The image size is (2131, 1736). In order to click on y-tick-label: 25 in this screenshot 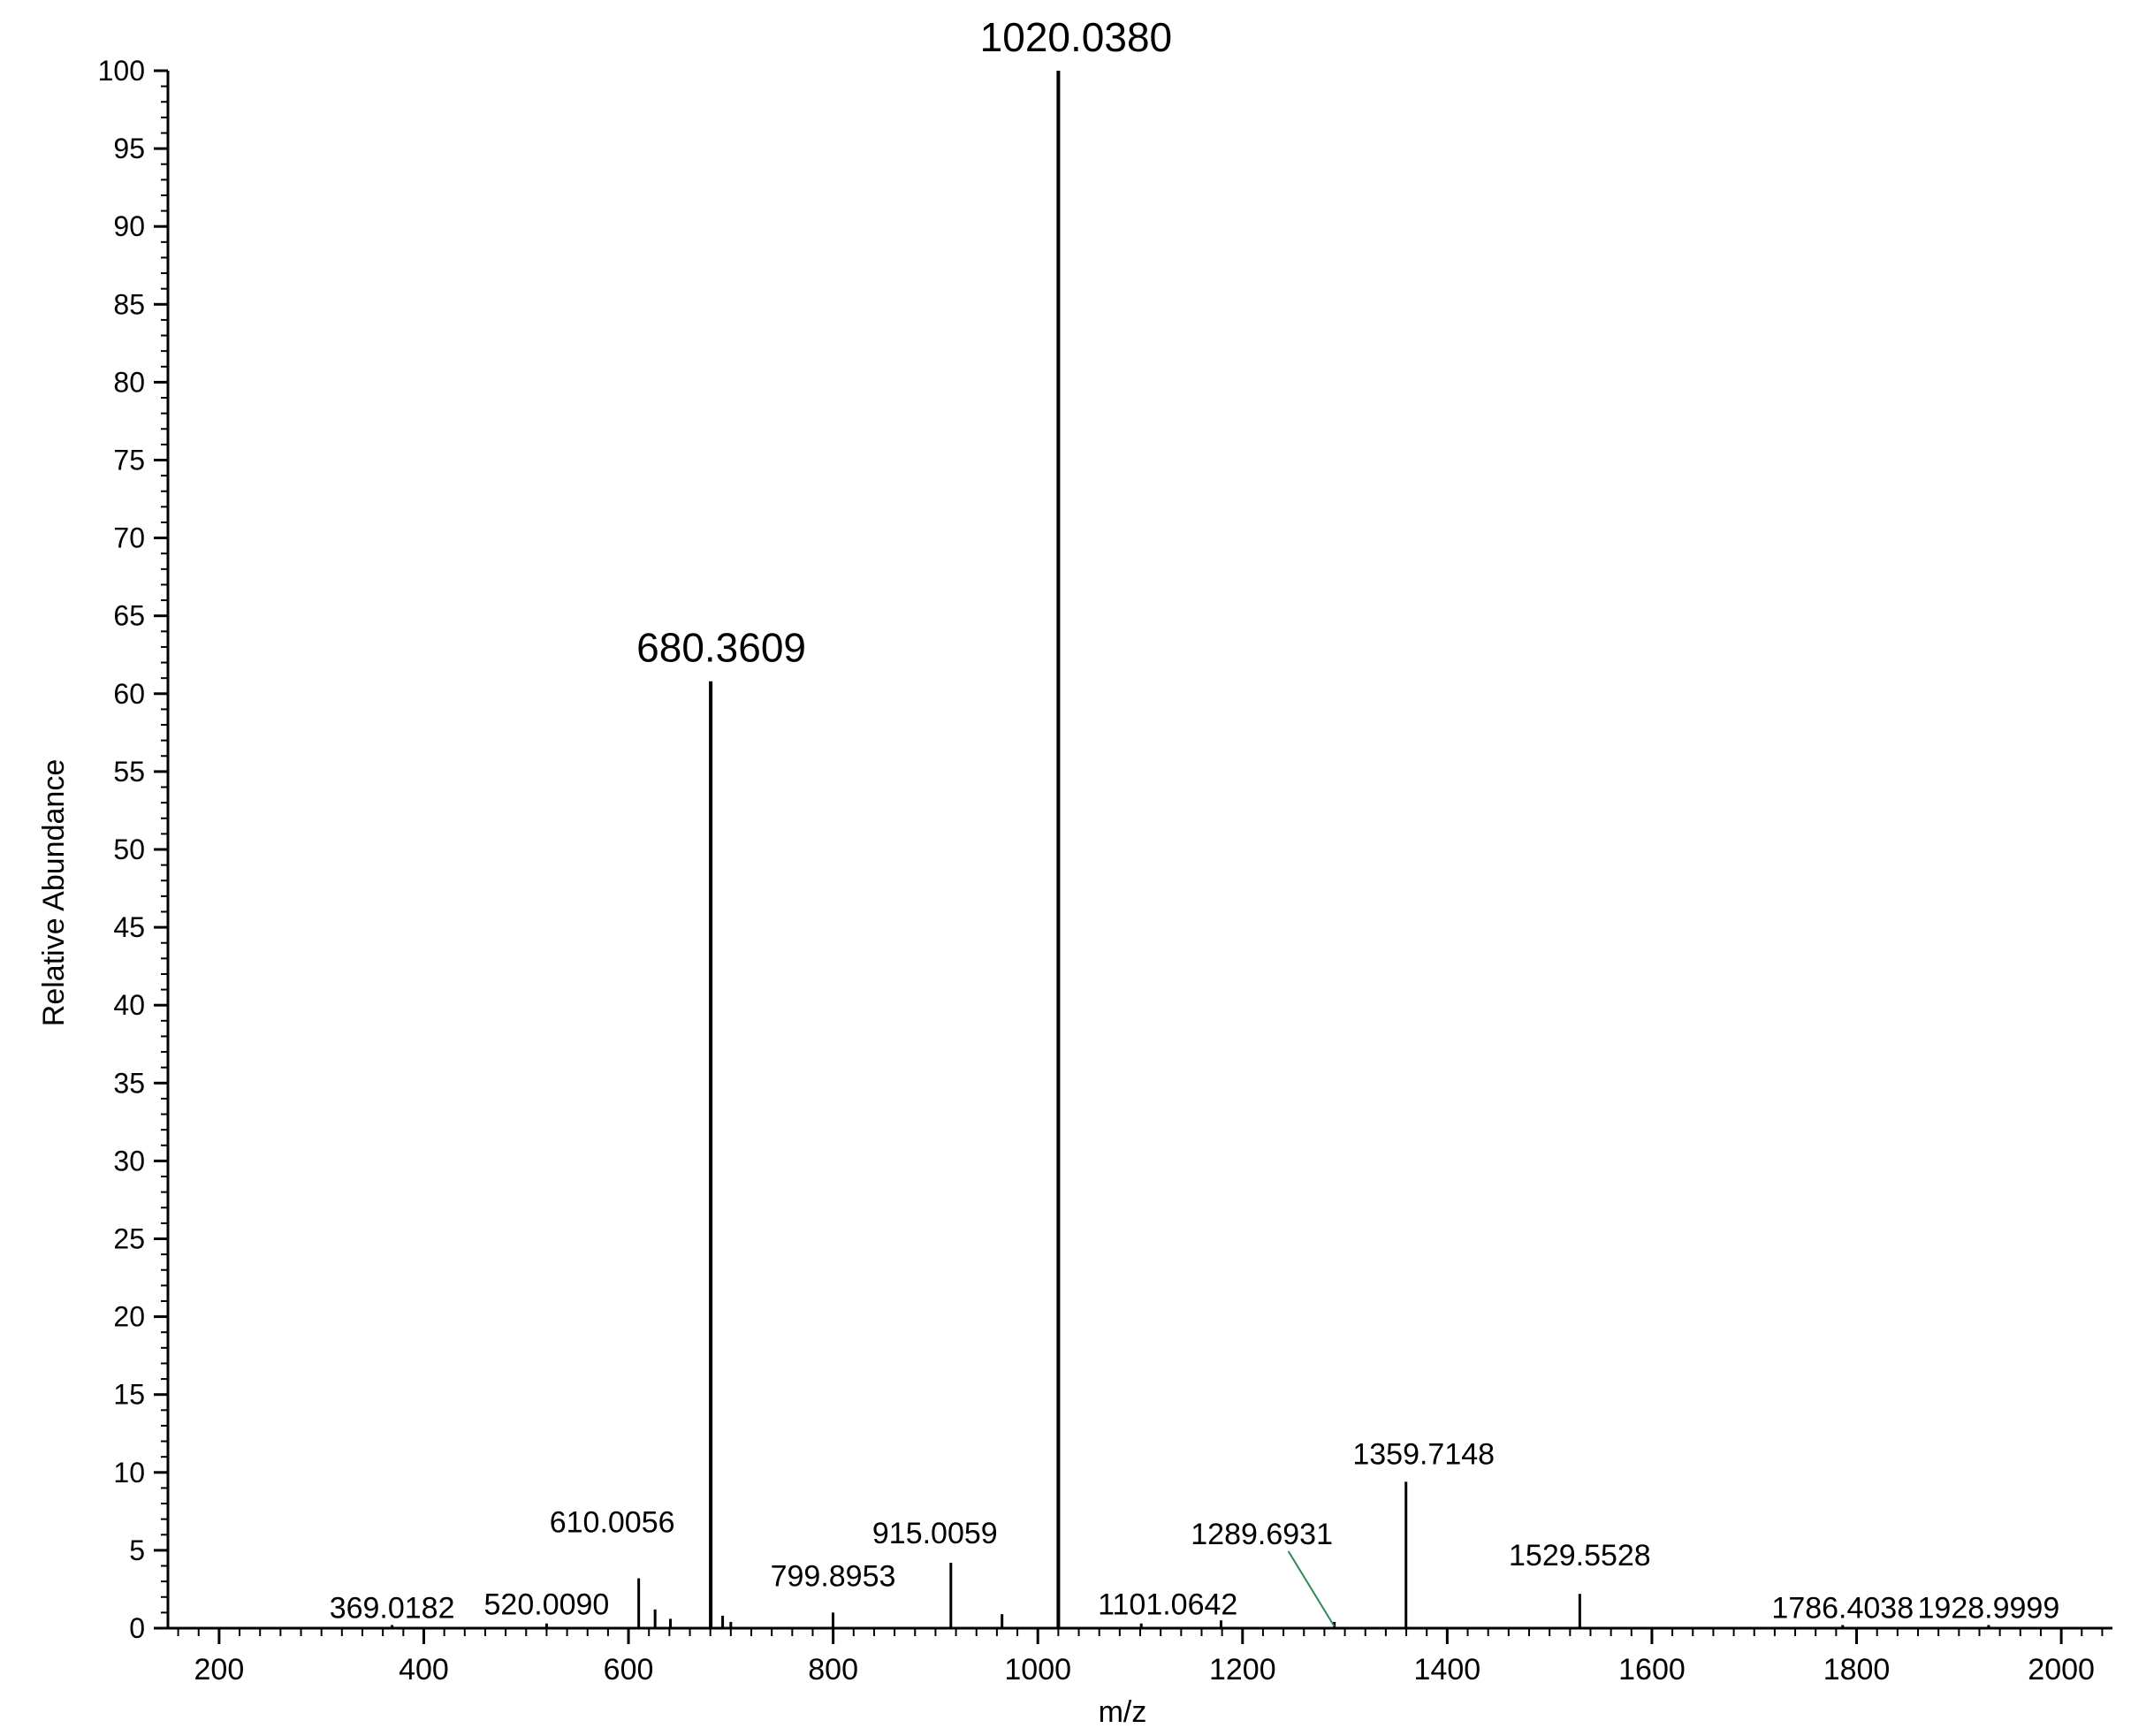, I will do `click(129, 1239)`.